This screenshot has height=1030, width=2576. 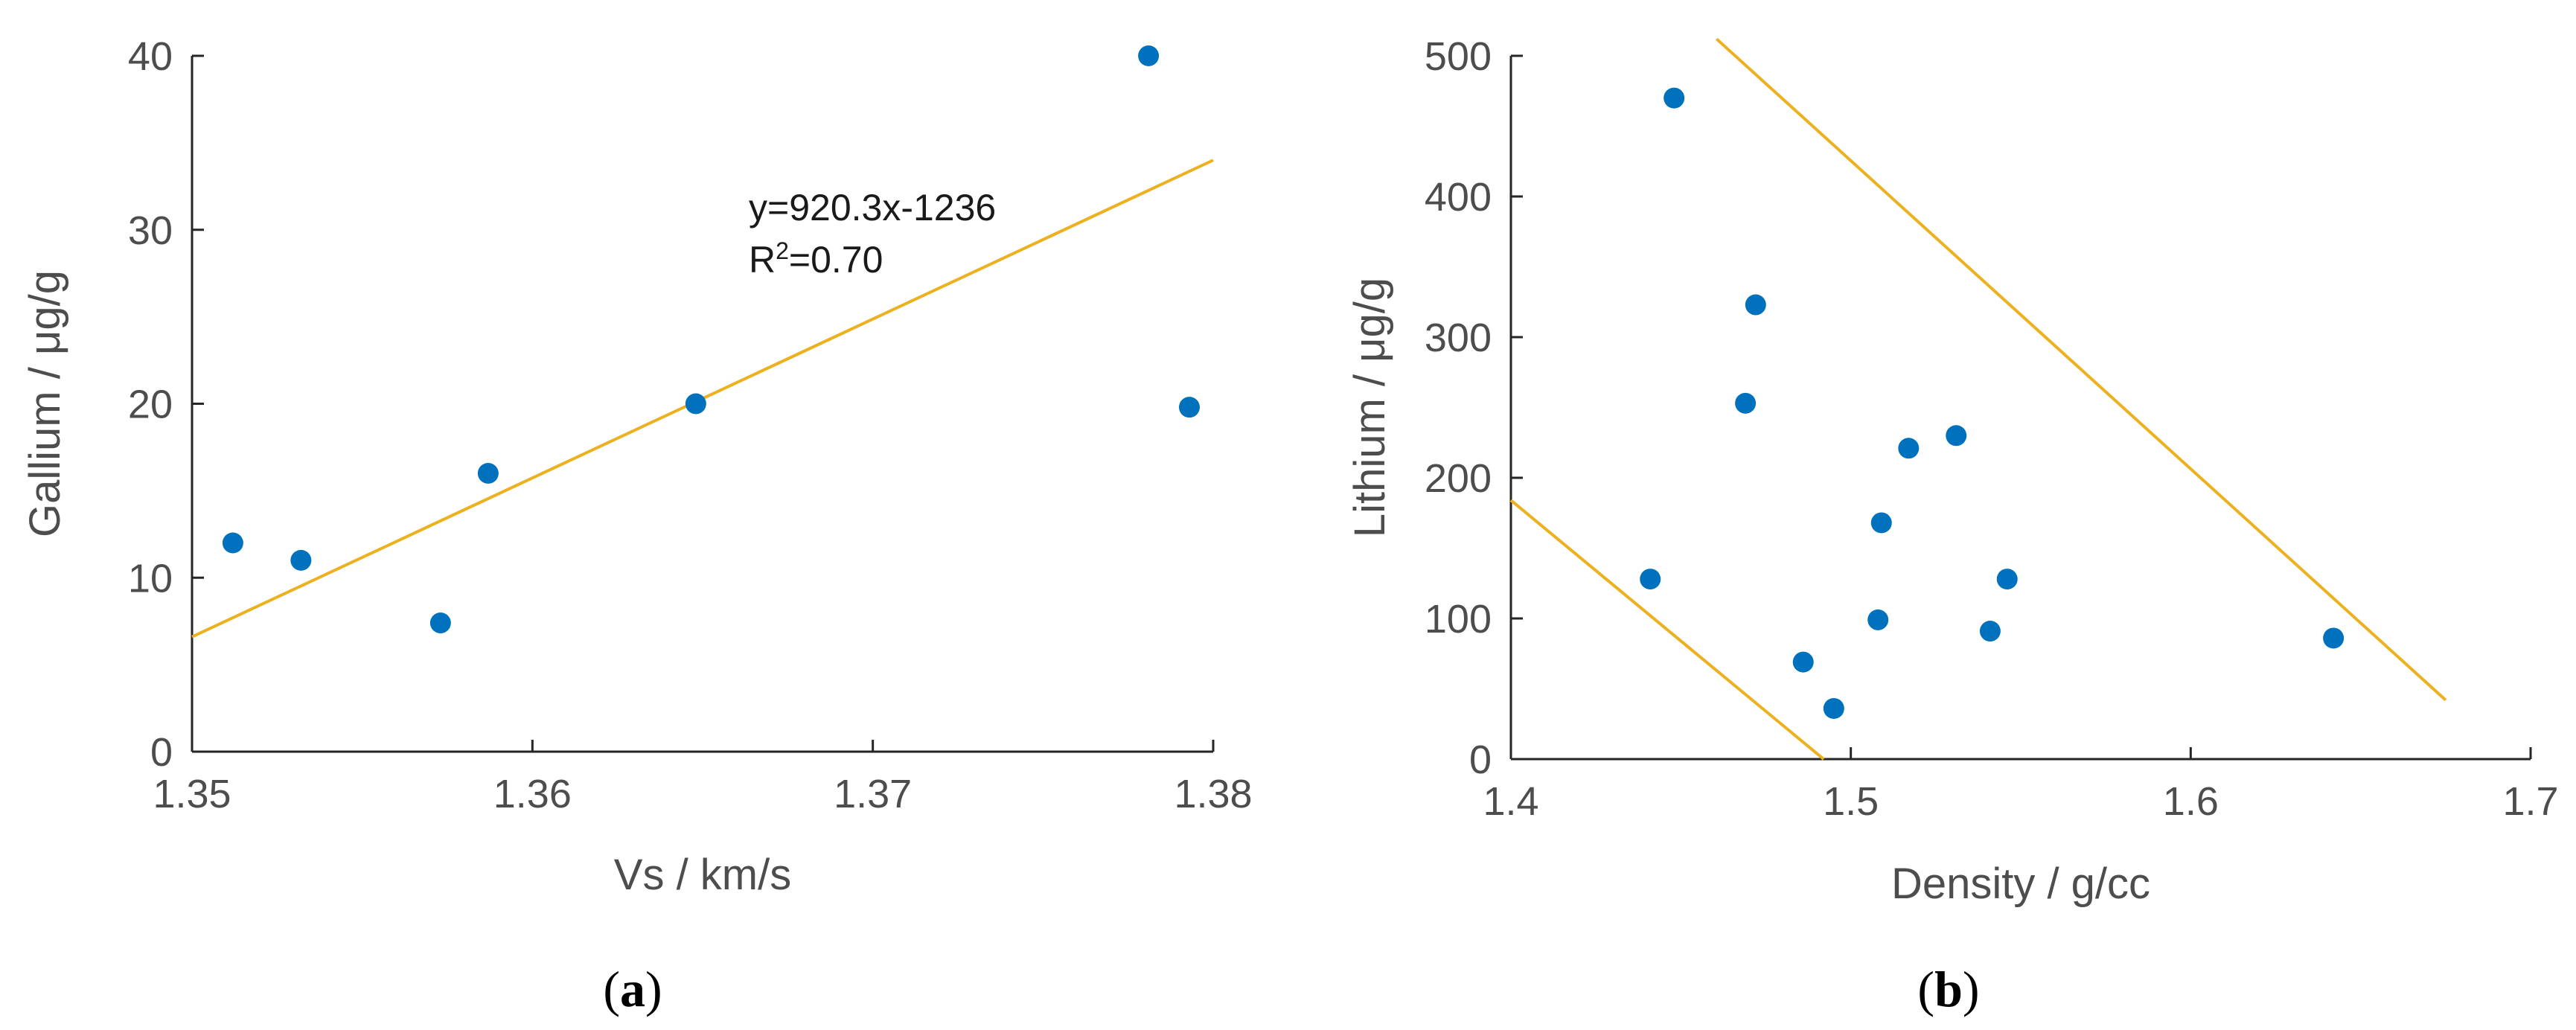 What do you see at coordinates (150, 230) in the screenshot?
I see `y-tick-label: 30` at bounding box center [150, 230].